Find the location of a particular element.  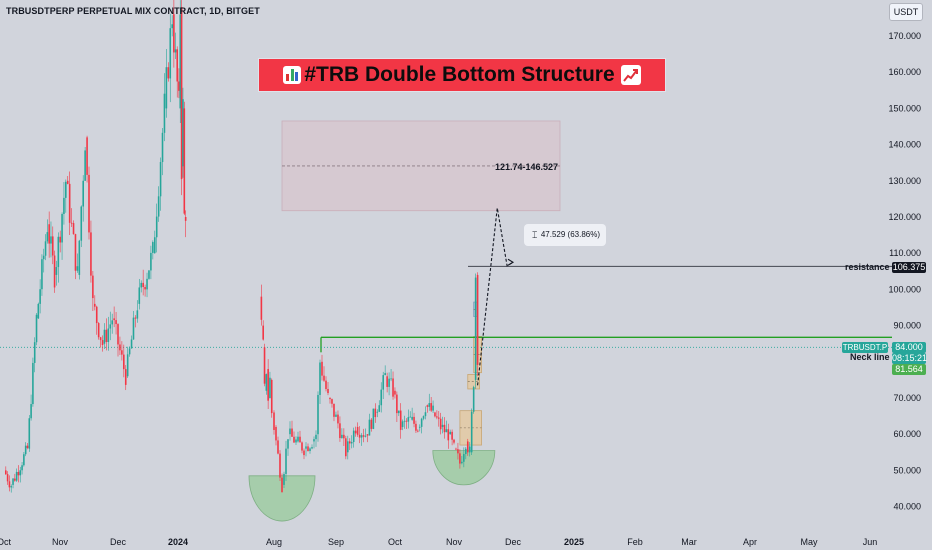

time-tick-label: Sep is located at coordinates (336, 542).